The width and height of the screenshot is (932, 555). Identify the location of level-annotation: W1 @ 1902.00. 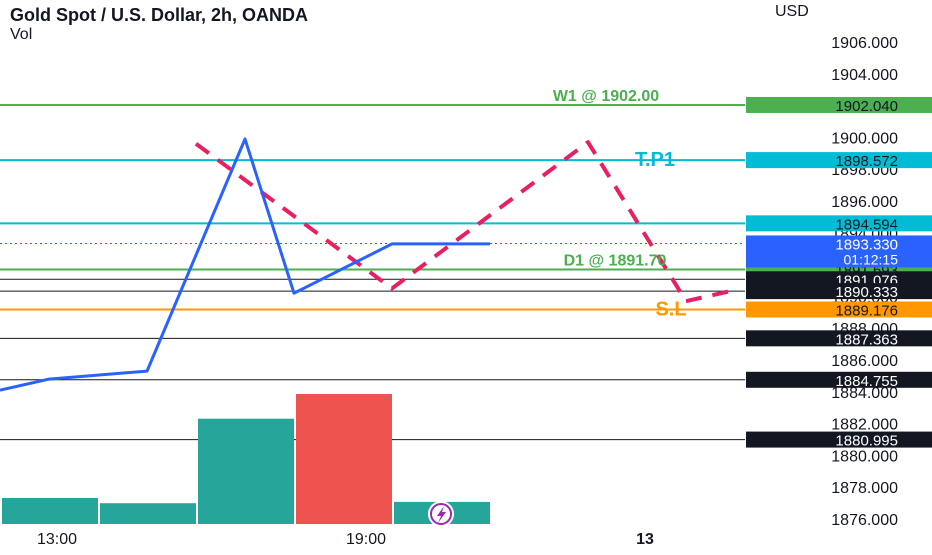
(606, 96).